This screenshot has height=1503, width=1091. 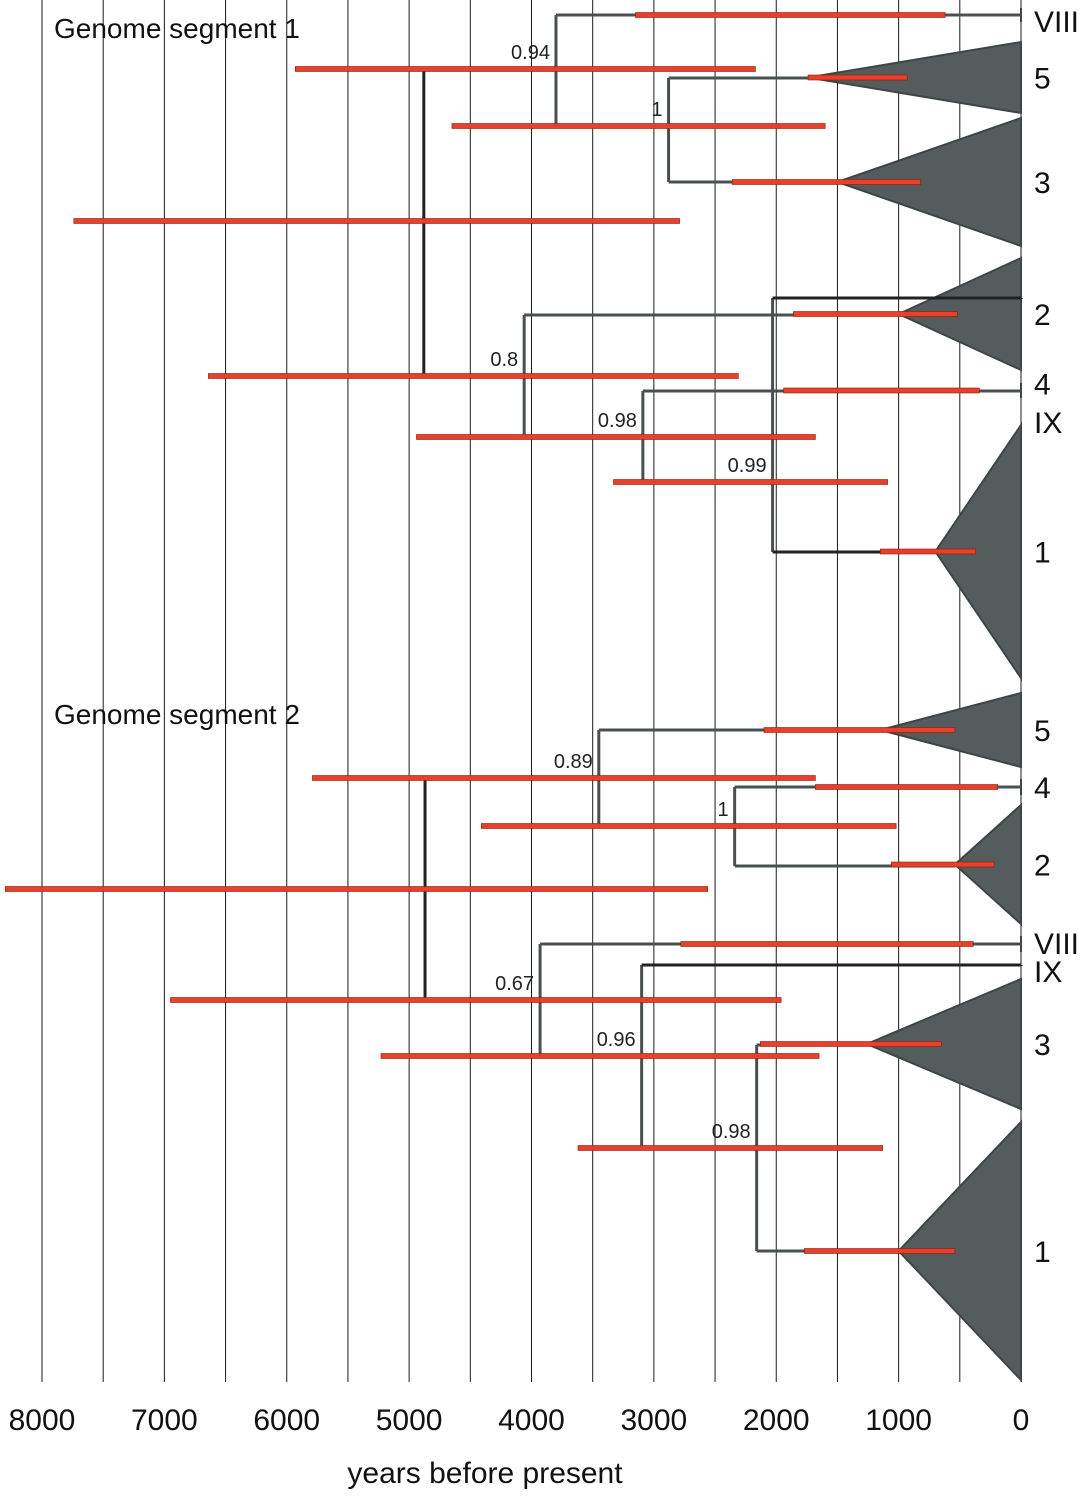 What do you see at coordinates (776, 1420) in the screenshot?
I see `tick-label: 2000` at bounding box center [776, 1420].